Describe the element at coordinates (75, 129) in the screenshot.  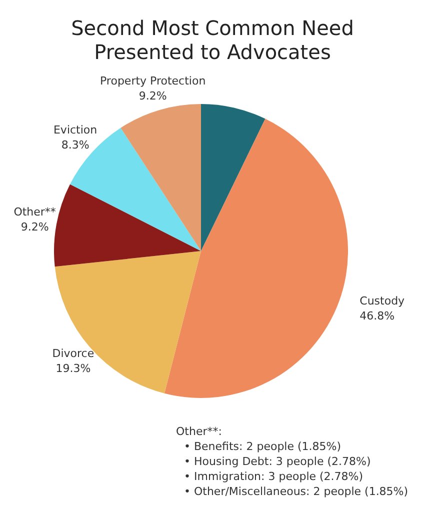
I see `slice-label: Eviction` at that location.